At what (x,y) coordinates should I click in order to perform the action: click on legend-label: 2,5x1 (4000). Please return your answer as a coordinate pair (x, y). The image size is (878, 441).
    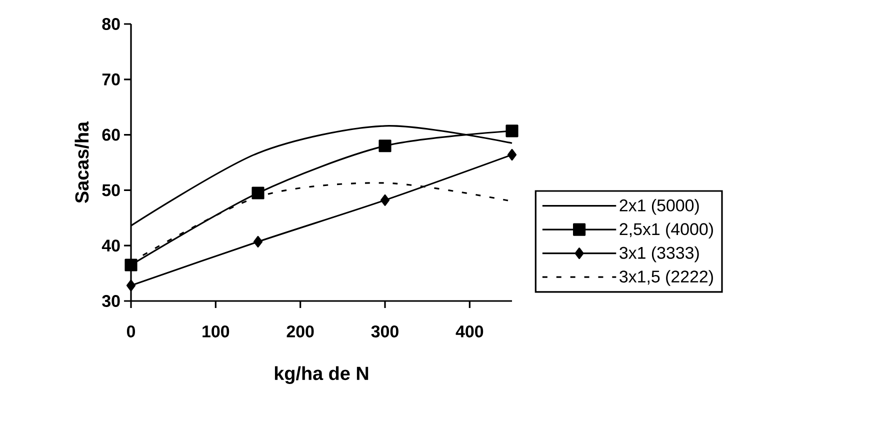
    Looking at the image, I should click on (666, 230).